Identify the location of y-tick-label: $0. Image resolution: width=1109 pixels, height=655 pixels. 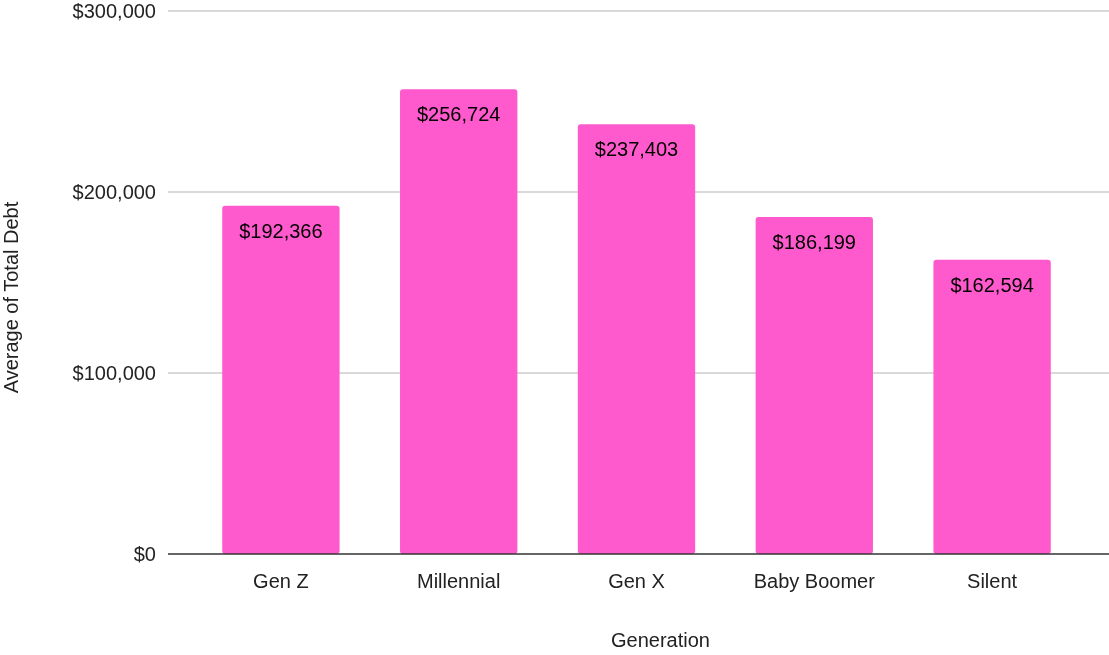
(144, 554).